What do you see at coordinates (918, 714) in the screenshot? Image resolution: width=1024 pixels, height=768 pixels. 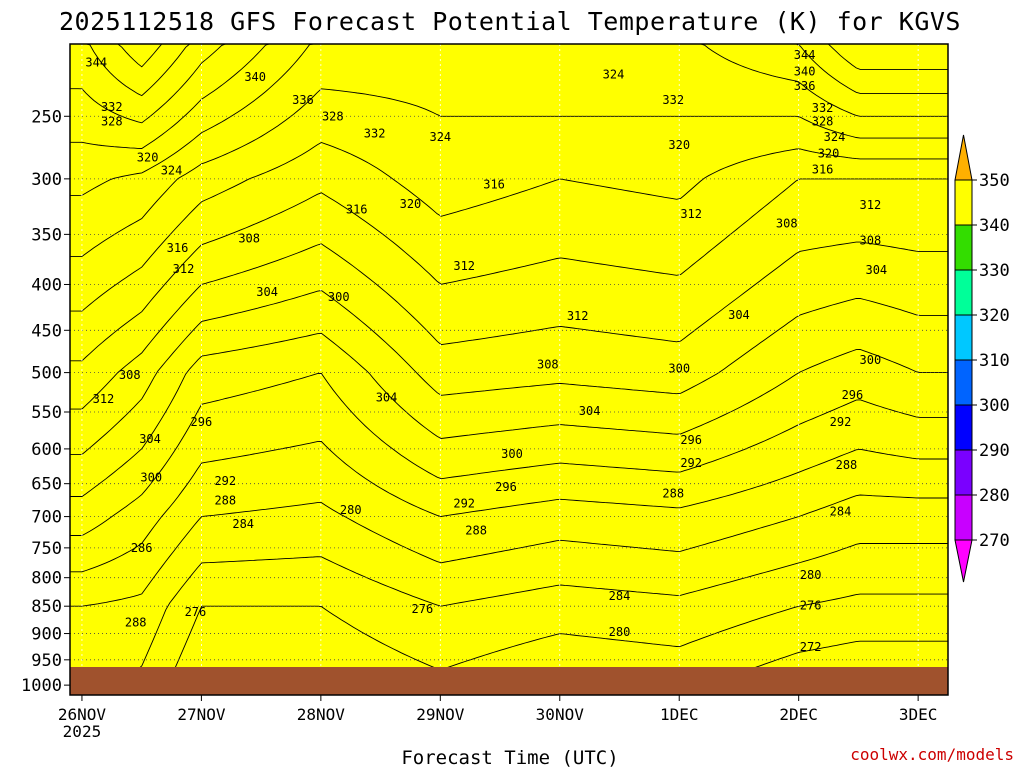 I see `x-tick-label: 3DEC` at bounding box center [918, 714].